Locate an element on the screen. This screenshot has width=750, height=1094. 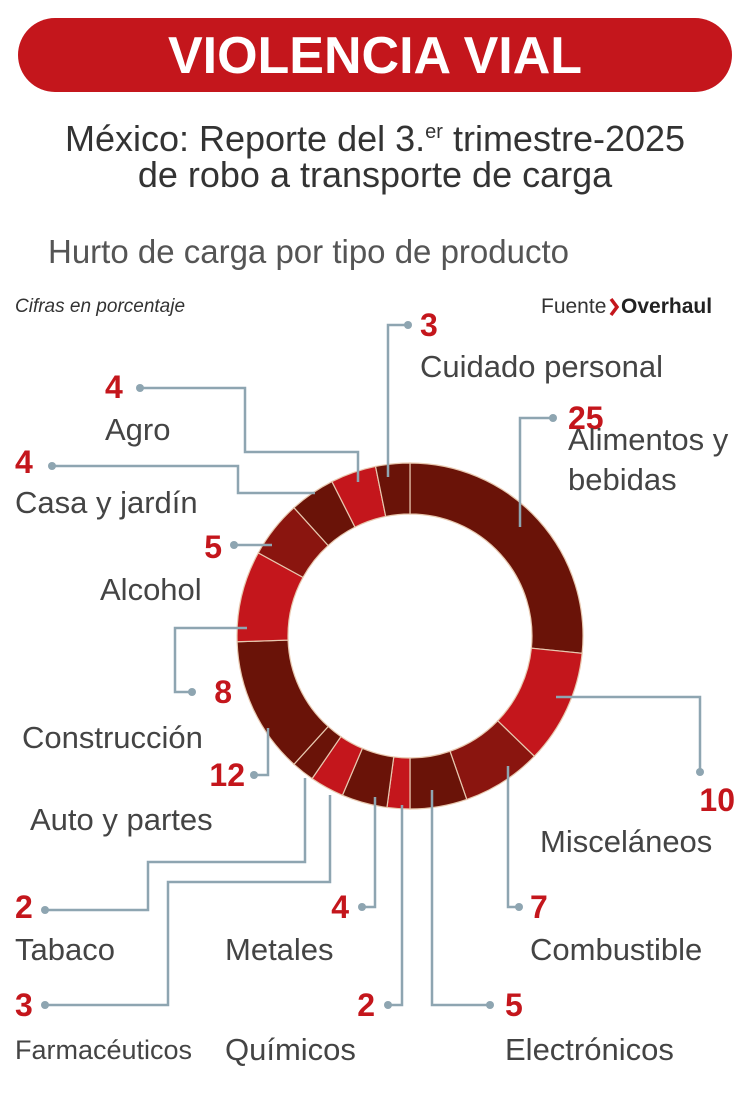
title: VIOLENCIA VIAL is located at coordinates (375, 56).